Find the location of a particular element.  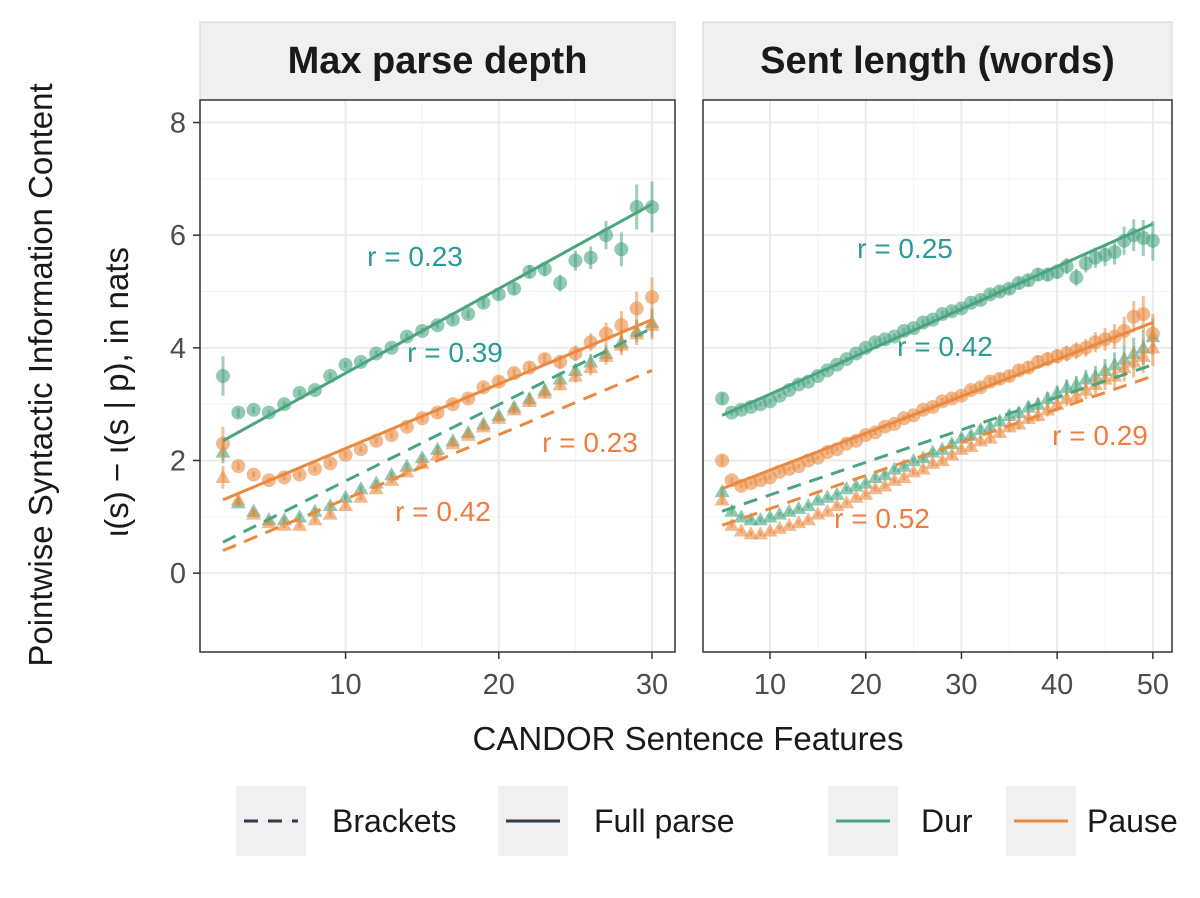

facet-title: Max parse depth is located at coordinates (438, 61).